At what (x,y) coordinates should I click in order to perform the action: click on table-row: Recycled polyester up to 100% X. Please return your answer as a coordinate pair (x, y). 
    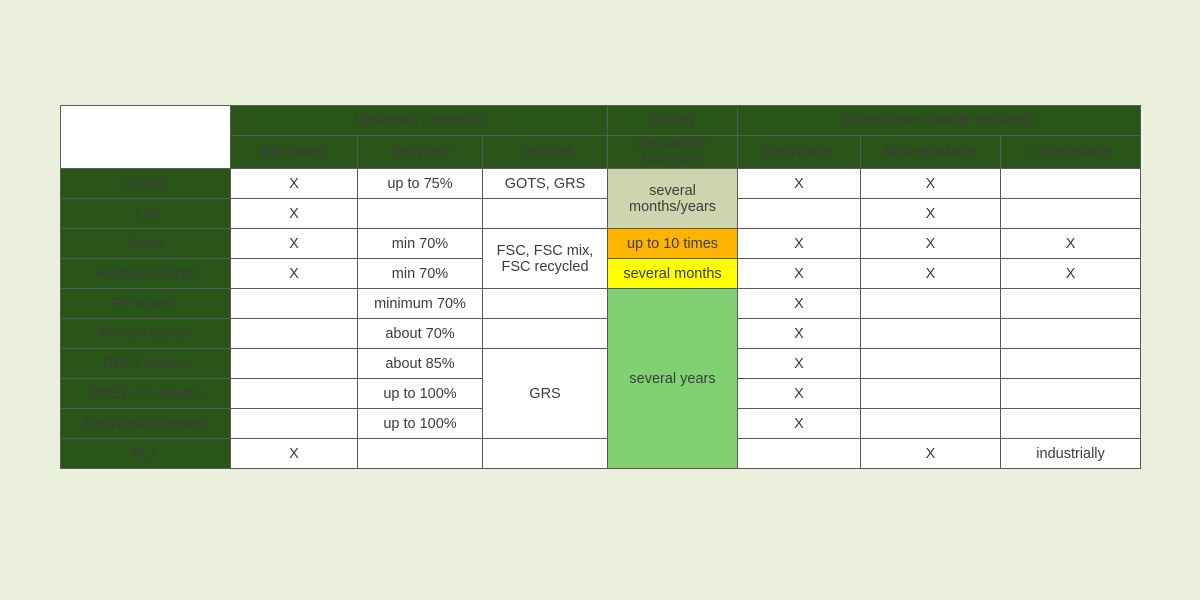
    Looking at the image, I should click on (601, 424).